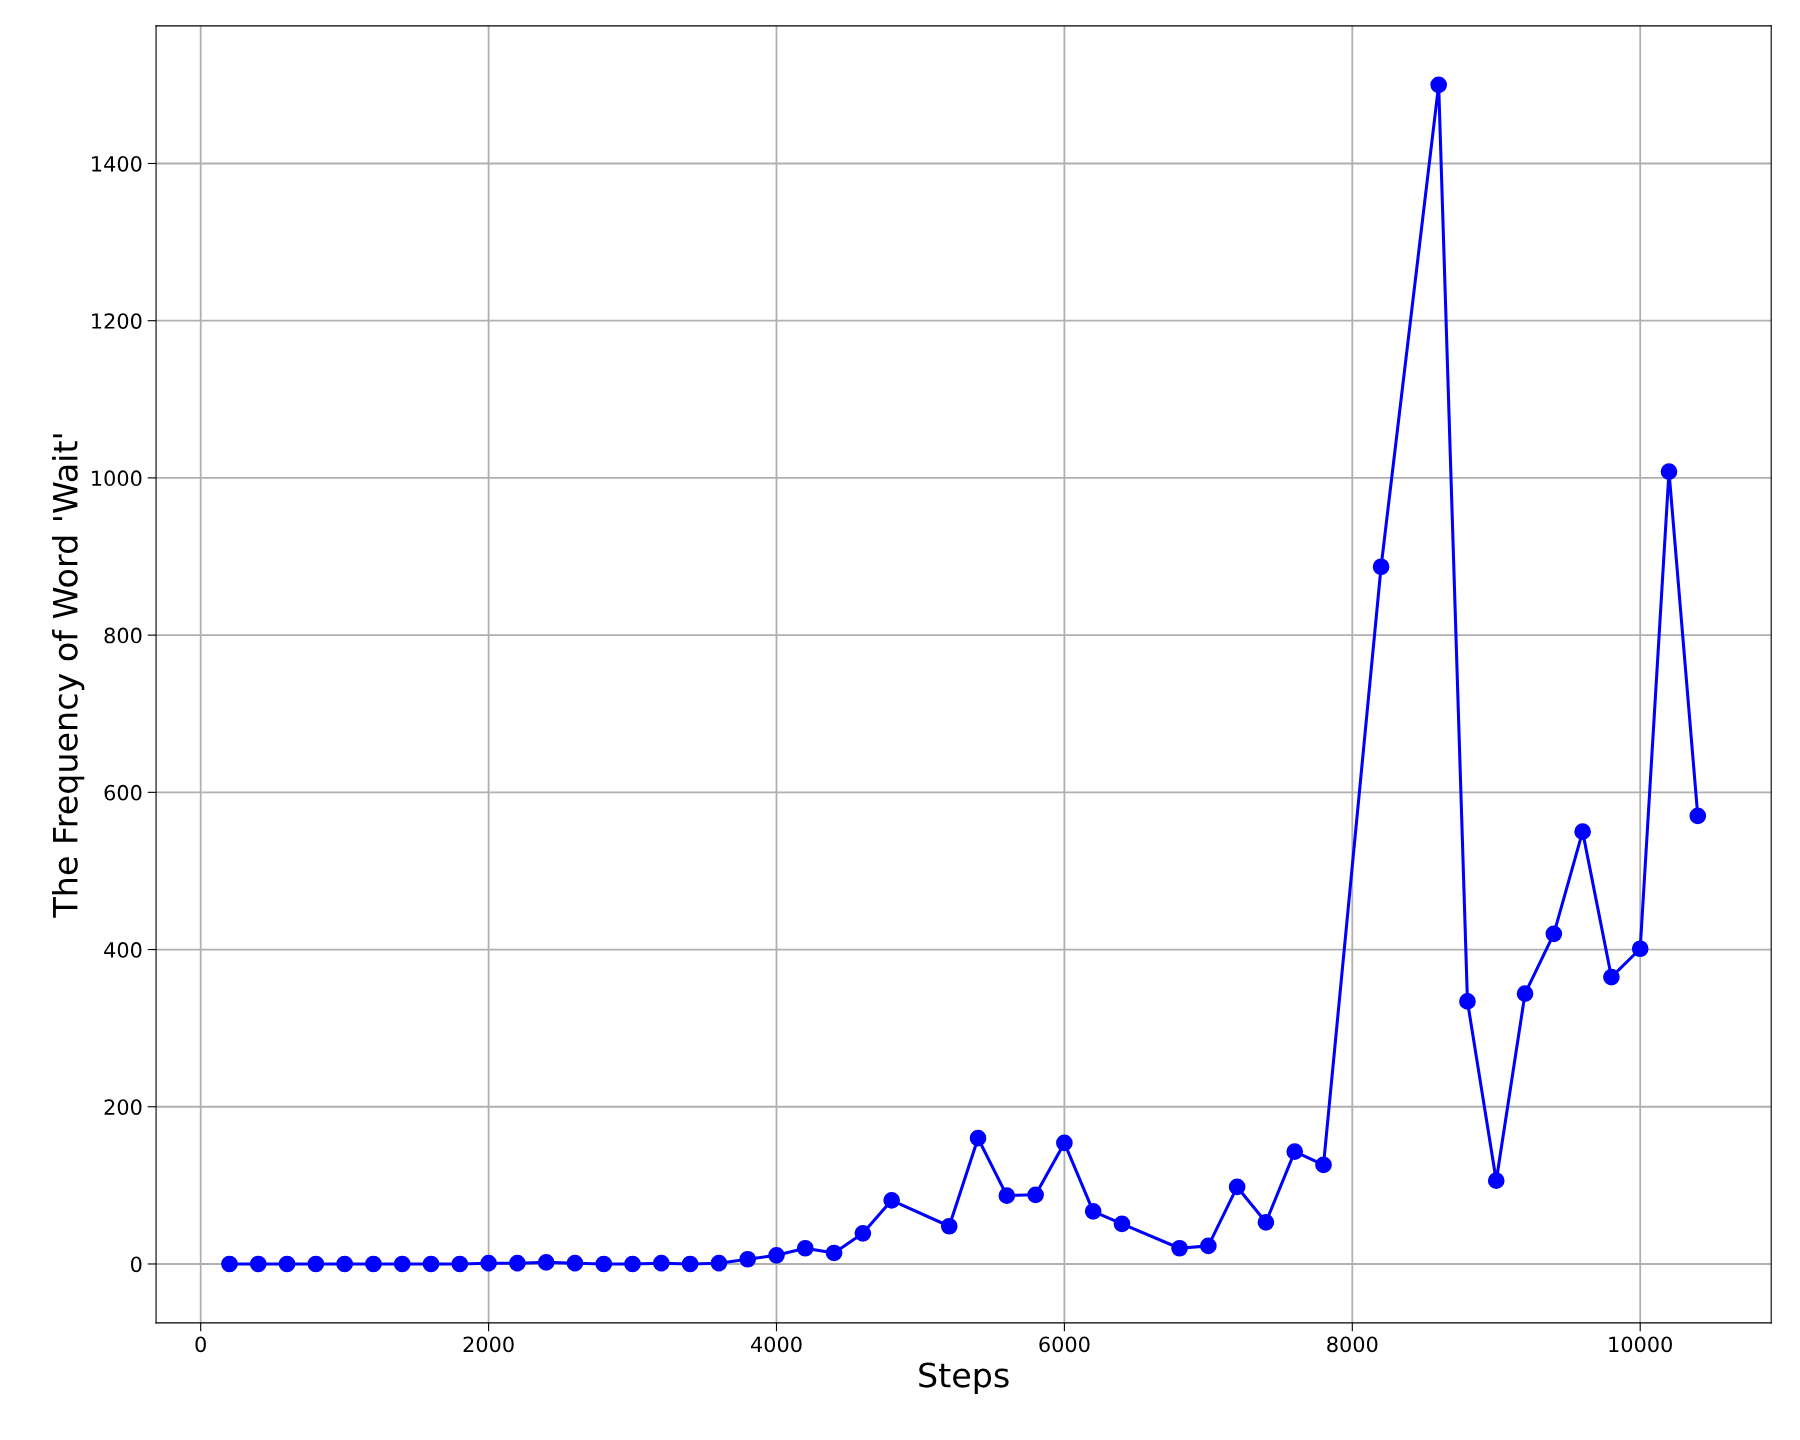 Image resolution: width=1800 pixels, height=1440 pixels. I want to click on x-tick-label: 4000, so click(776, 1344).